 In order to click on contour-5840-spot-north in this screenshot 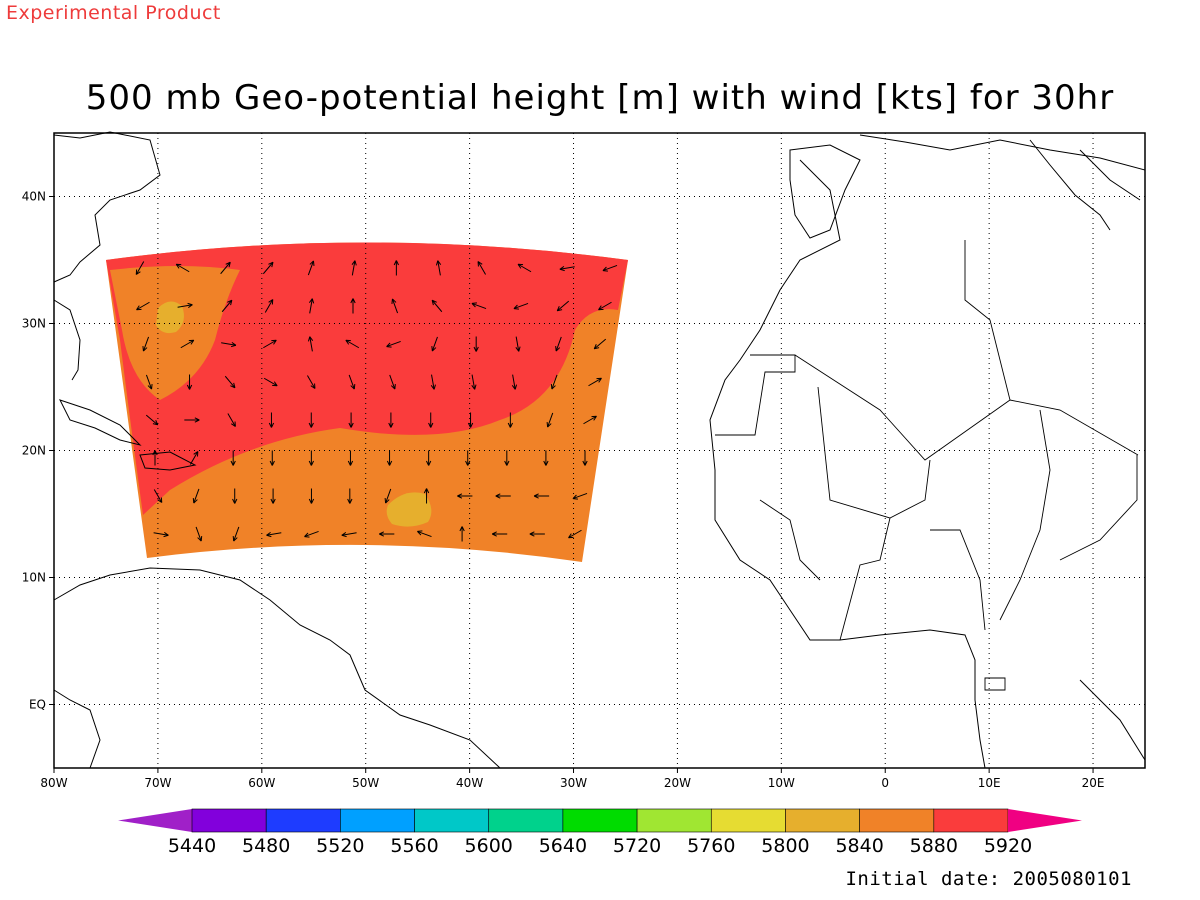, I will do `click(170, 317)`.